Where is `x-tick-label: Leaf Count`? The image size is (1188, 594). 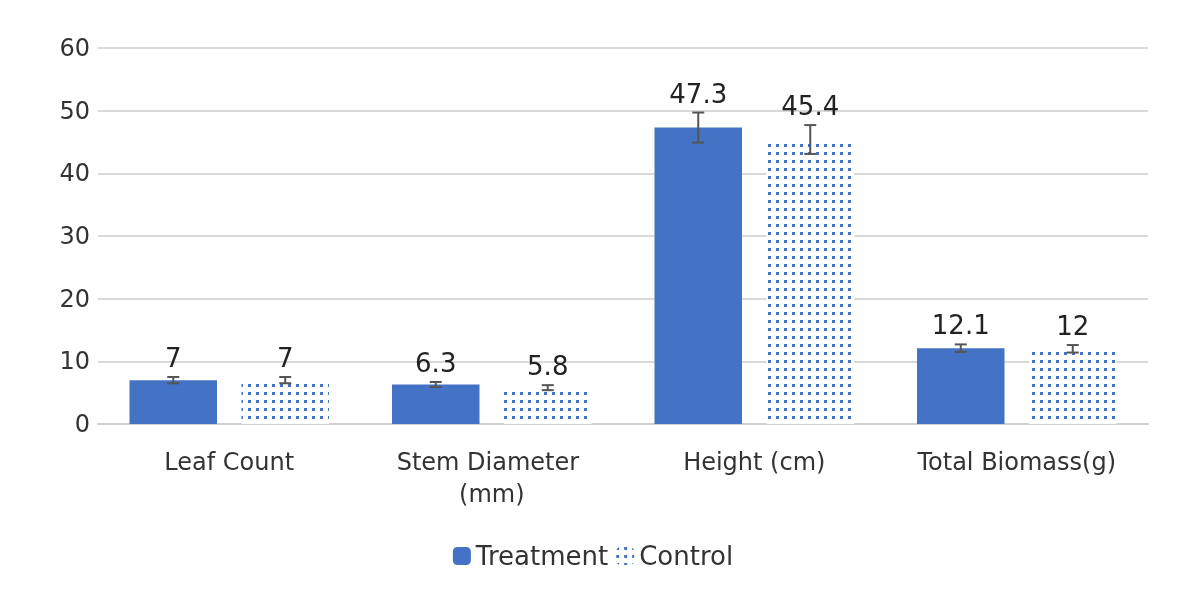 x-tick-label: Leaf Count is located at coordinates (229, 462).